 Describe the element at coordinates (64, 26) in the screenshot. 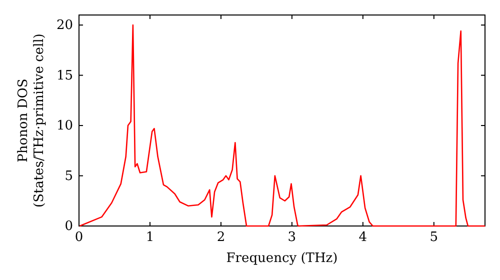

I see `y-tick-label: 20` at that location.